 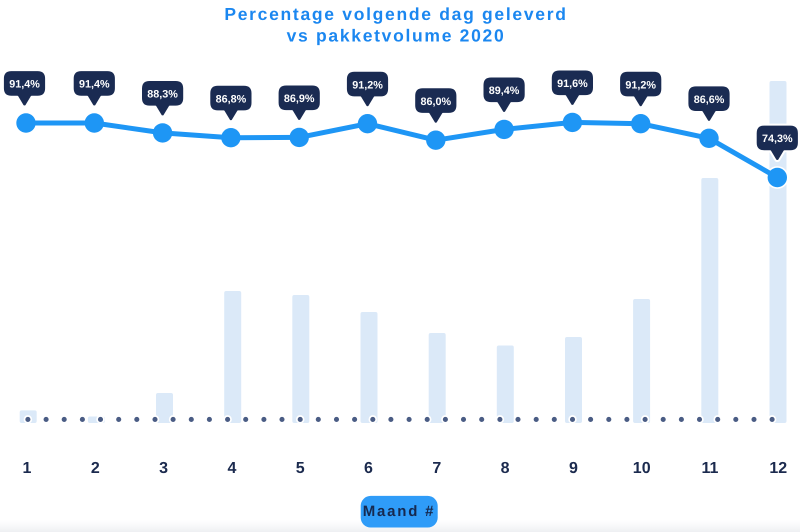 What do you see at coordinates (435, 102) in the screenshot?
I see `svg-text: 86,0%` at bounding box center [435, 102].